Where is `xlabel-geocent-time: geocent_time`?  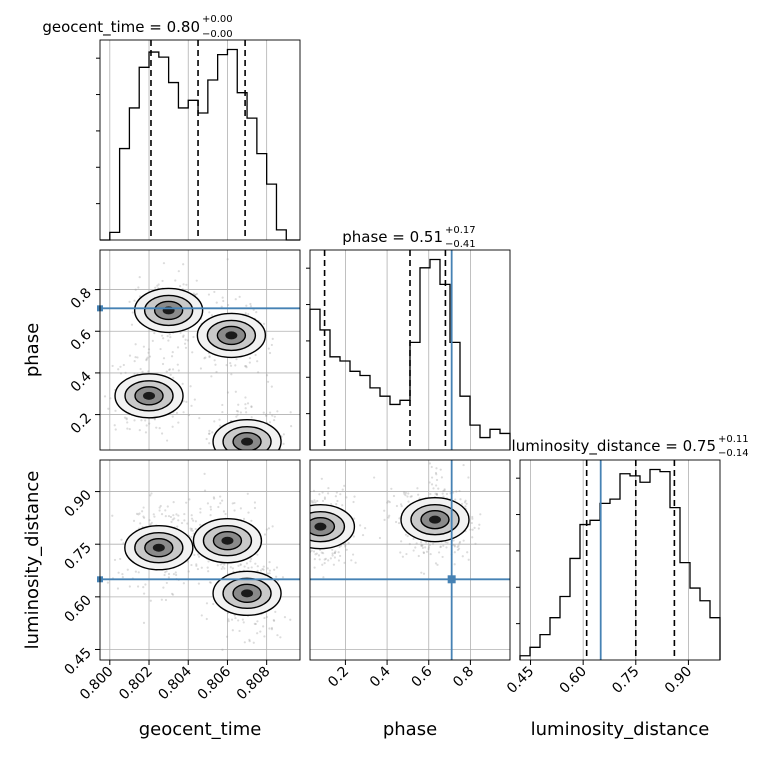 xlabel-geocent-time: geocent_time is located at coordinates (200, 729).